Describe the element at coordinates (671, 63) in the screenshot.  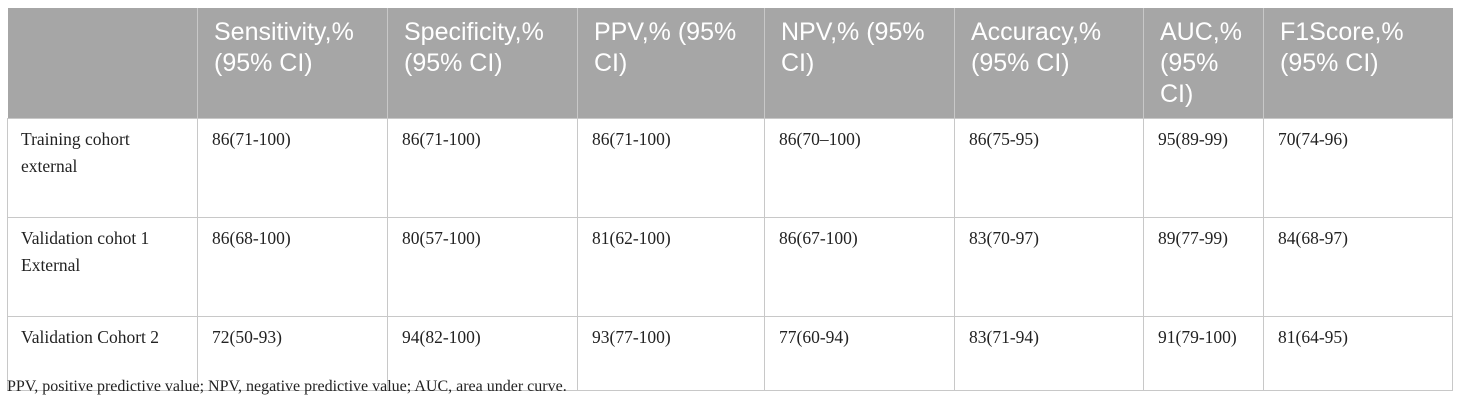
I see `header-ppv: PPV,% (95% CI)` at that location.